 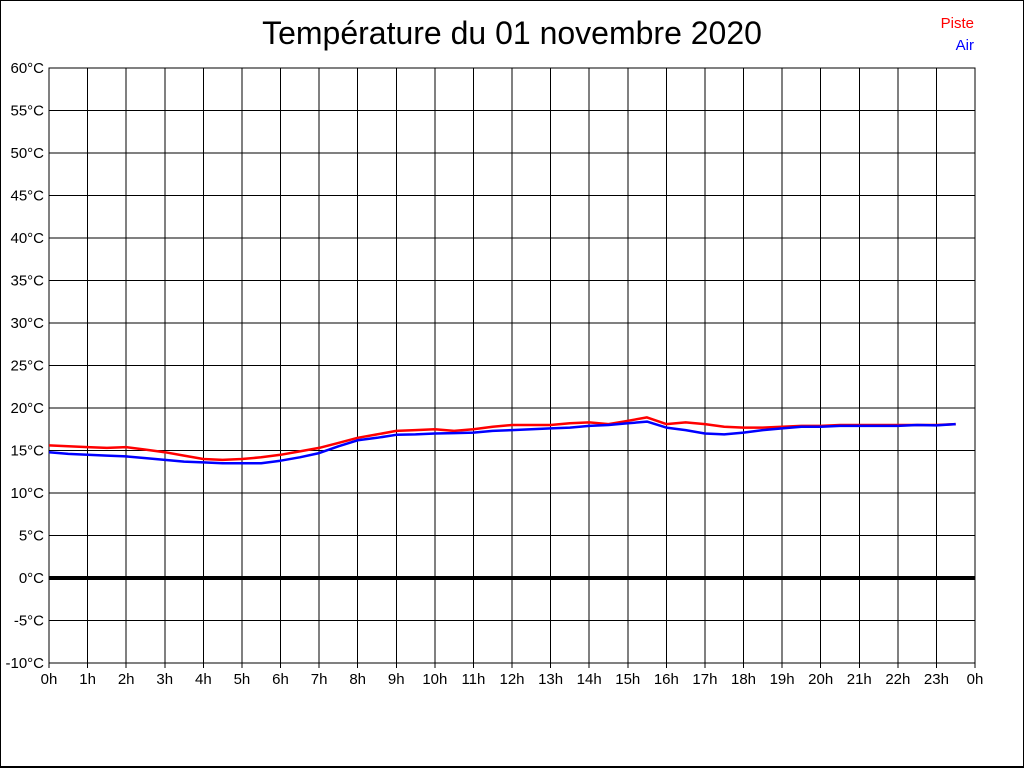 What do you see at coordinates (27, 68) in the screenshot?
I see `y-tick-label: 60°C` at bounding box center [27, 68].